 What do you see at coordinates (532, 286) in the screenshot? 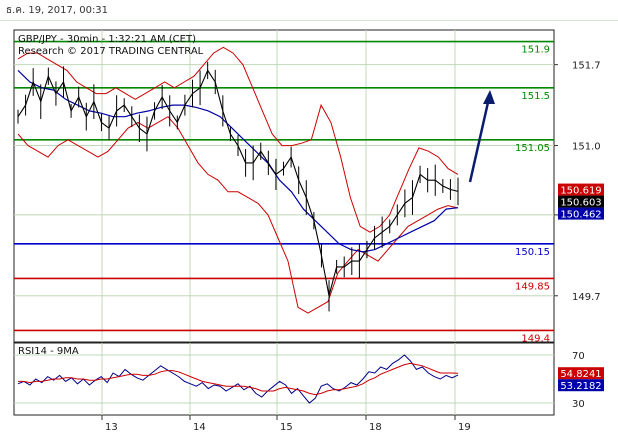
I see `level-label: 149.85` at bounding box center [532, 286].